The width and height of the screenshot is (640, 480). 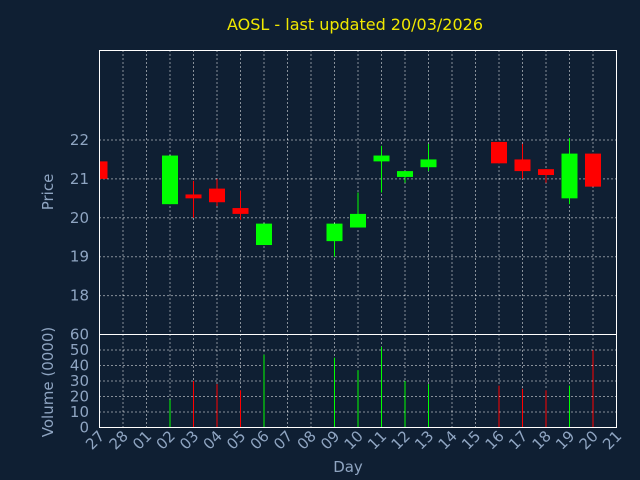 What do you see at coordinates (377, 440) in the screenshot?
I see `x-tick-label: 11` at bounding box center [377, 440].